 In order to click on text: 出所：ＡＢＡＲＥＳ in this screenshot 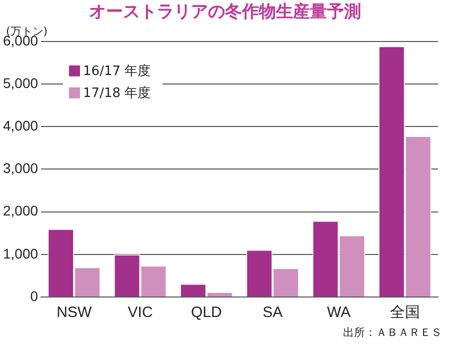, I will do `click(392, 332)`.